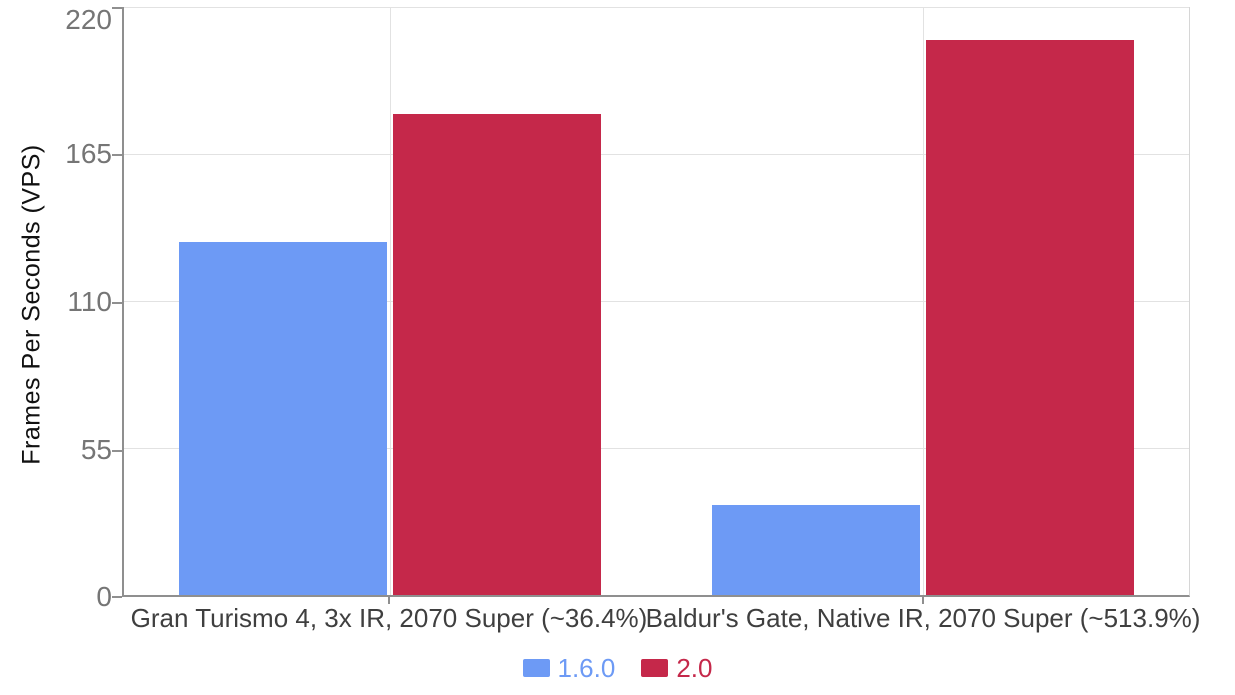 This screenshot has width=1235, height=695. I want to click on y-tick-label: 110, so click(89, 301).